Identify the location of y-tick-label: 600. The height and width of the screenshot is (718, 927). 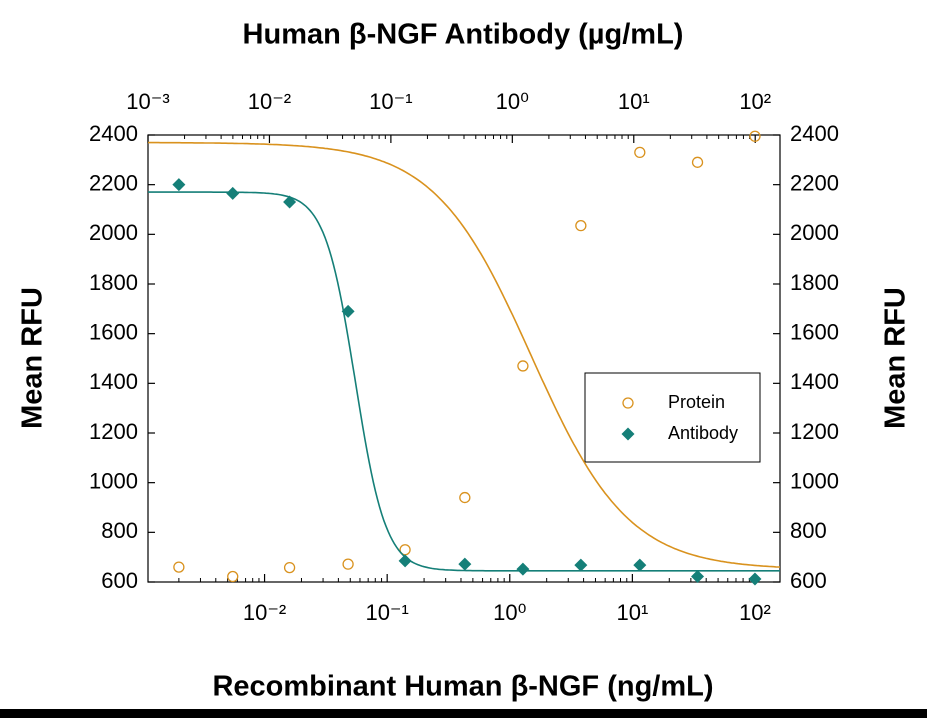
(119, 580).